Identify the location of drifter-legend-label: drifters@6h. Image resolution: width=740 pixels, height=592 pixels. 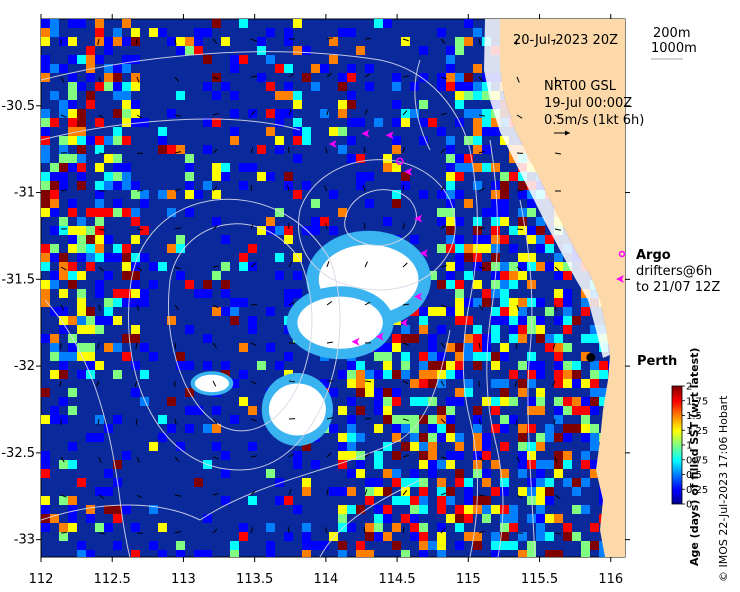
(674, 271).